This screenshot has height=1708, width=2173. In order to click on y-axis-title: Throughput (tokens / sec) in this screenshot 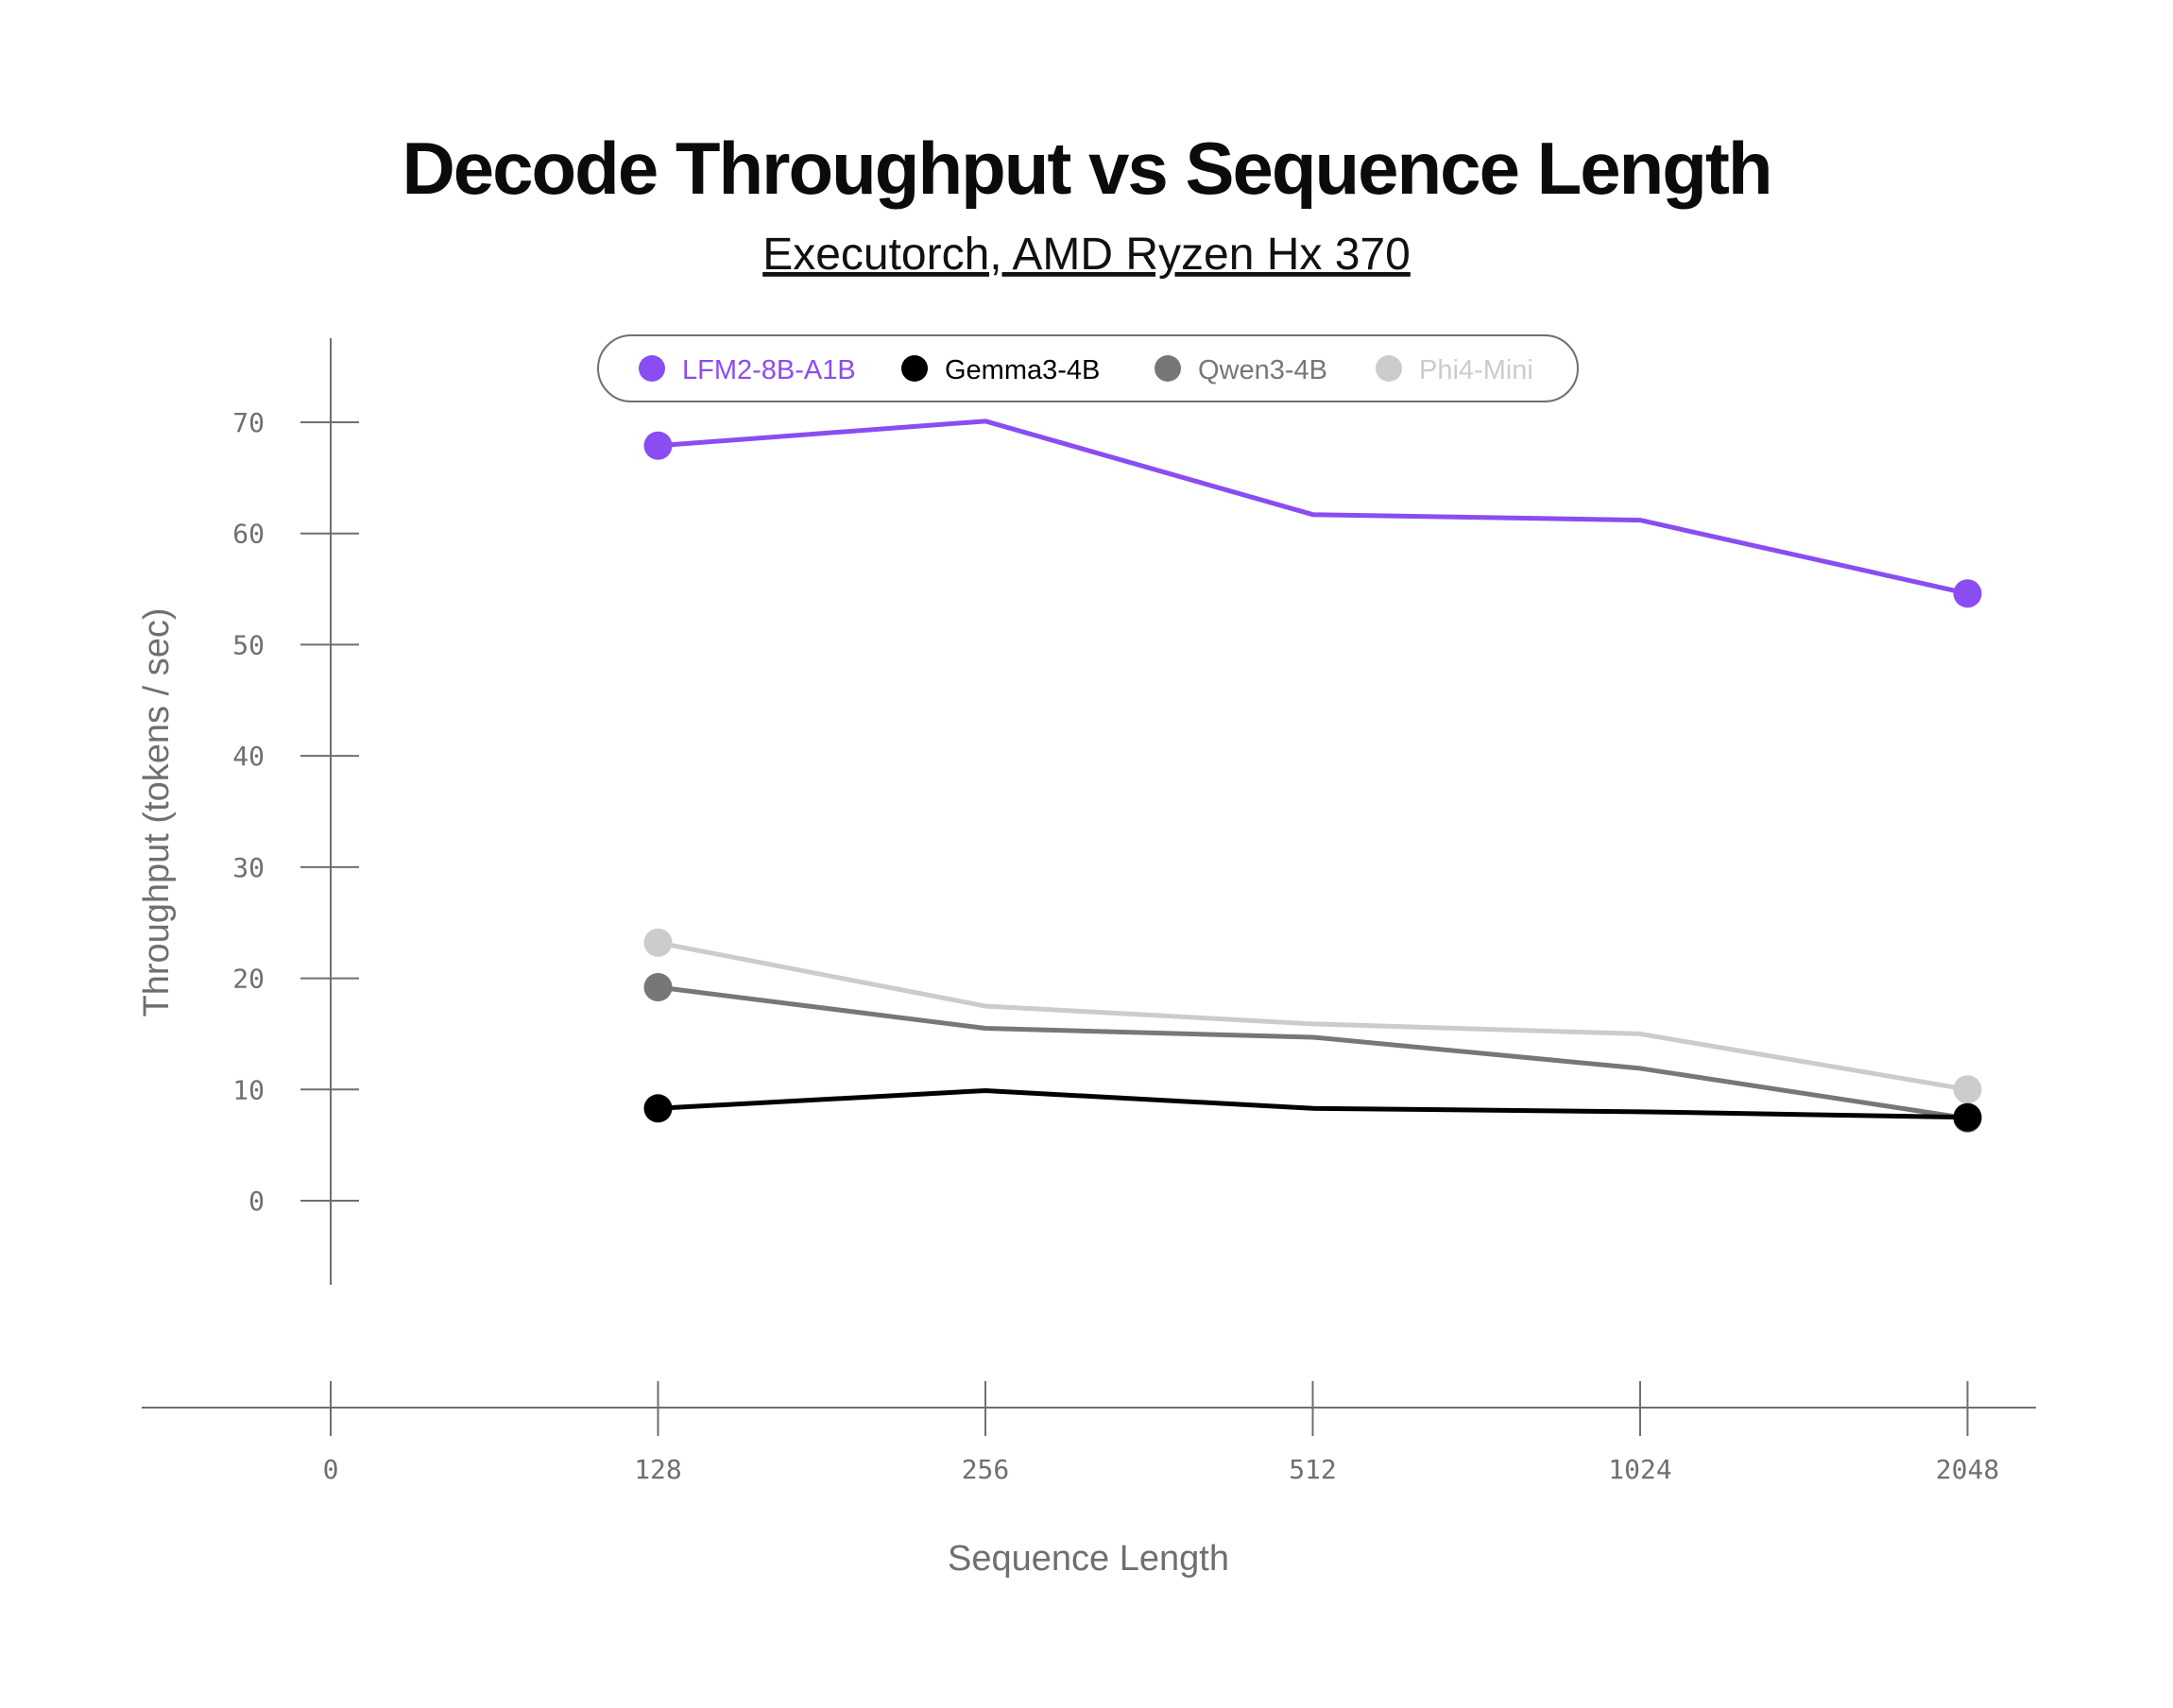, I will do `click(157, 812)`.